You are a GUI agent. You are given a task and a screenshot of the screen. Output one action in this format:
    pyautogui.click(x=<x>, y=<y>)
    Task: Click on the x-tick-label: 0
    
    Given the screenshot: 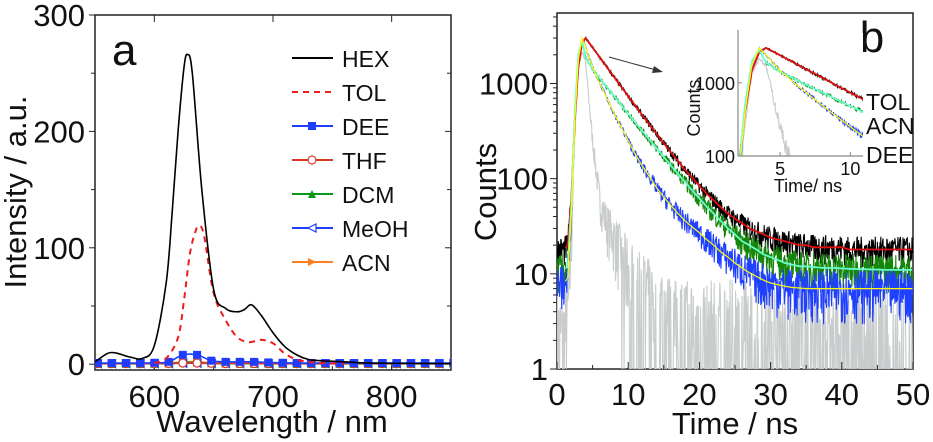 What is the action you would take?
    pyautogui.click(x=556, y=394)
    